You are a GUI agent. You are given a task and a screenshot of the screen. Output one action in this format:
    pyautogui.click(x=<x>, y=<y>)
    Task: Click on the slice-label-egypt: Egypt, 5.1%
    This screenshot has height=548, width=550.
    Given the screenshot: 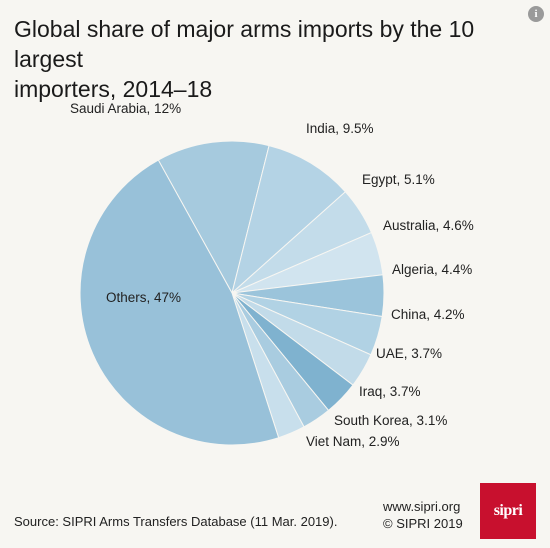 What is the action you would take?
    pyautogui.click(x=398, y=179)
    